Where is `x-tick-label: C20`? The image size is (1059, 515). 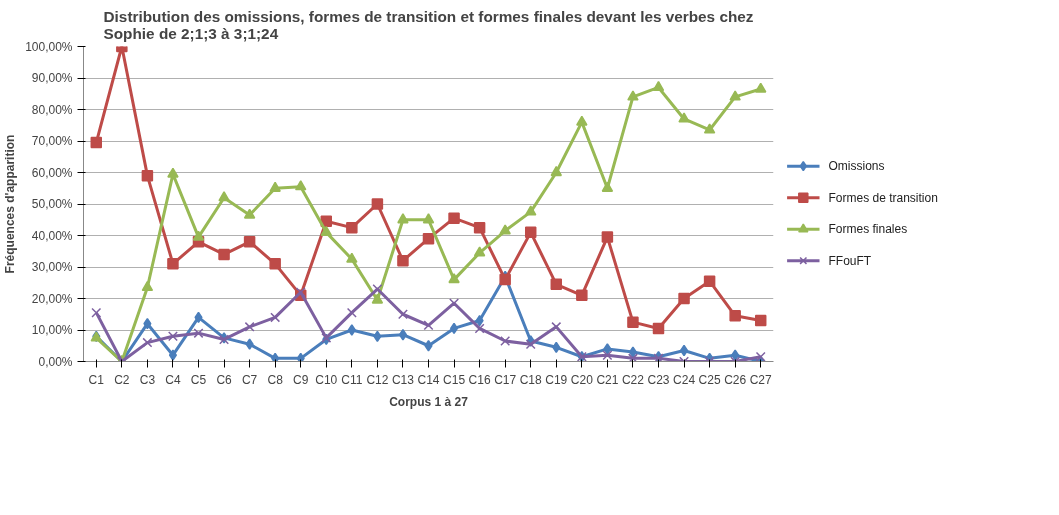 x-tick-label: C20 is located at coordinates (582, 379).